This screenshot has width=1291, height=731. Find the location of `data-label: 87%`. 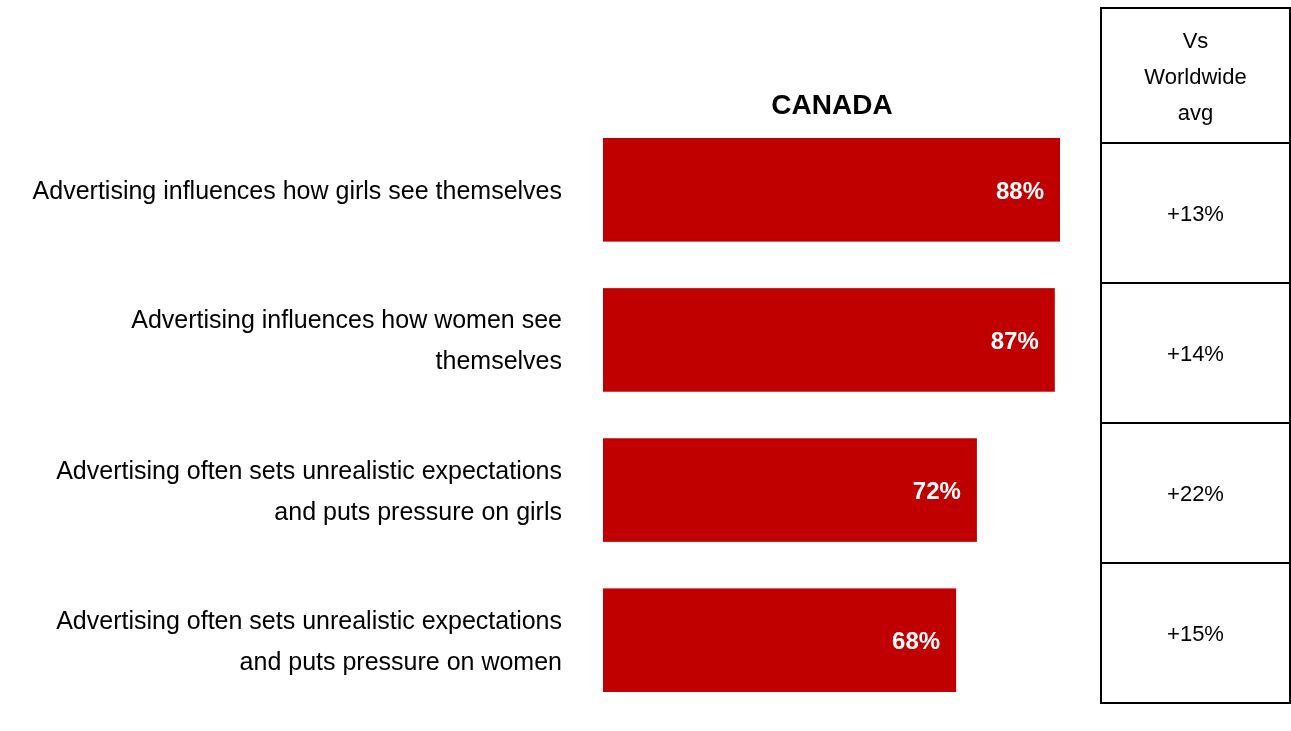

data-label: 87% is located at coordinates (1014, 340).